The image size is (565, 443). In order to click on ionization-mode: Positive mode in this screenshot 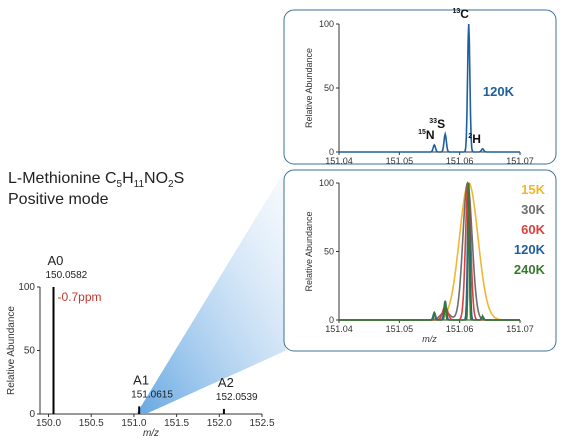, I will do `click(58, 199)`.